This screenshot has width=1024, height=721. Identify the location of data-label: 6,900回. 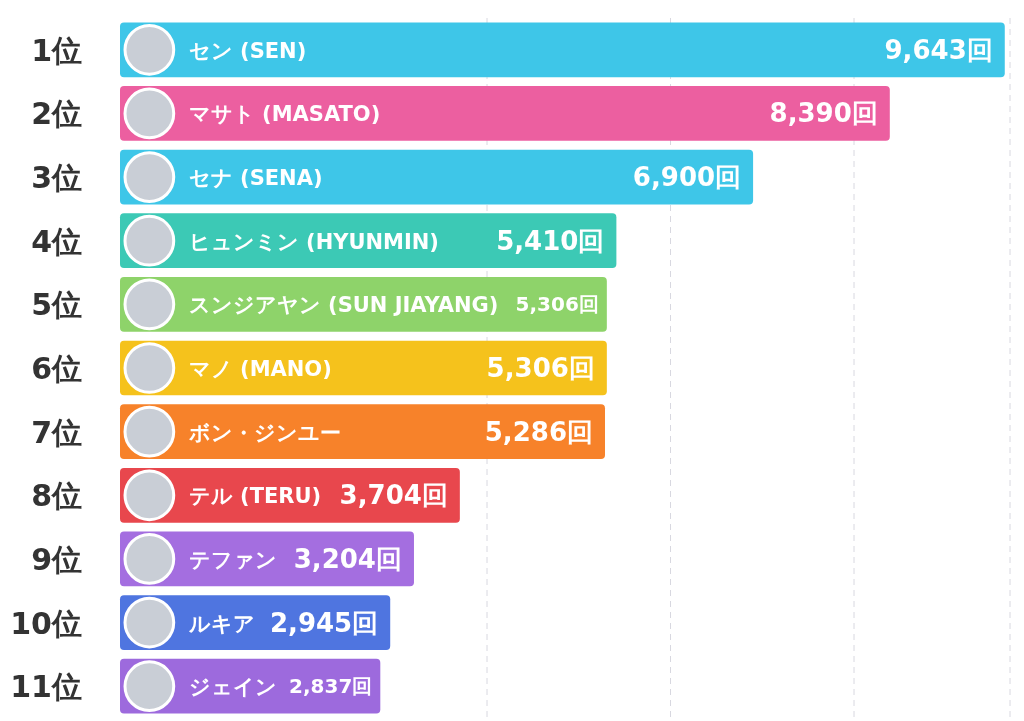
(687, 177).